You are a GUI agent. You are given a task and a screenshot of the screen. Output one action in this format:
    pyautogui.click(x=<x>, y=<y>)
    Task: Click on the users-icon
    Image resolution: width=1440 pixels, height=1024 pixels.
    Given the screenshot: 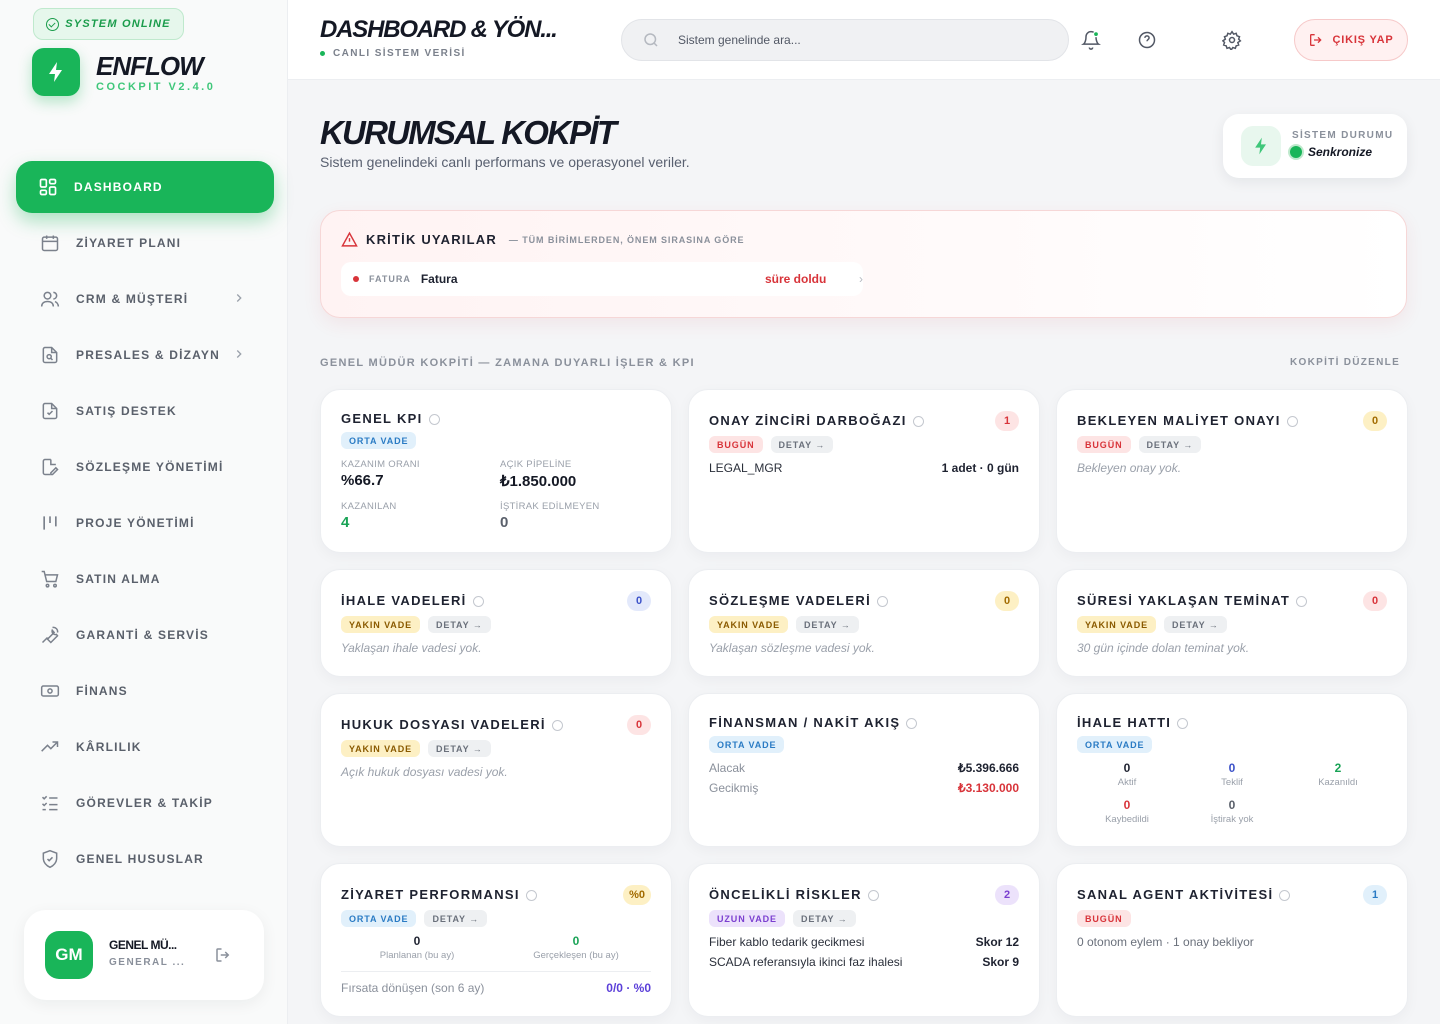 What is the action you would take?
    pyautogui.click(x=50, y=299)
    